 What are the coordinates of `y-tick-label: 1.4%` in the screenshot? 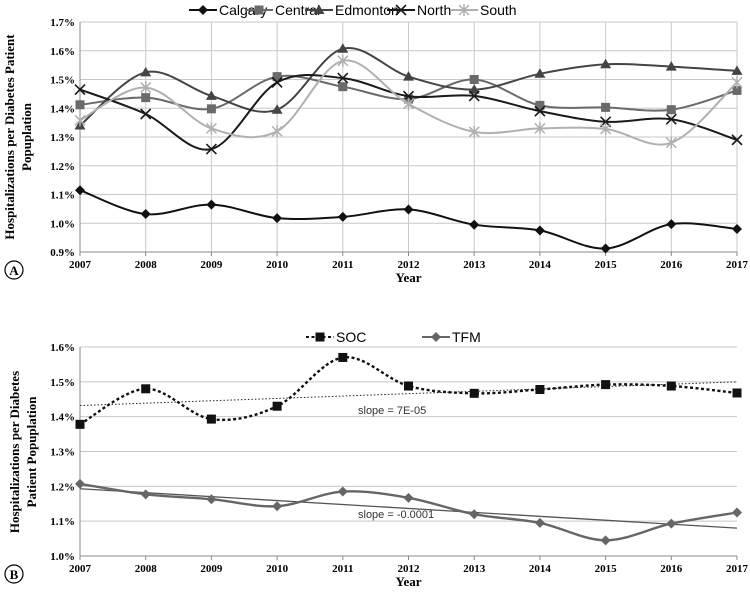 It's located at (62, 109).